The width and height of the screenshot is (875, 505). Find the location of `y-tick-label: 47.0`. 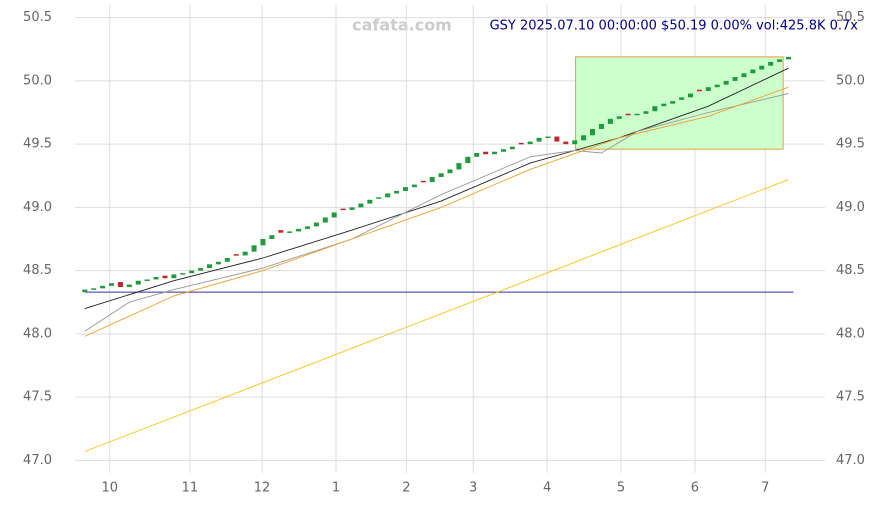

y-tick-label: 47.0 is located at coordinates (37, 460).